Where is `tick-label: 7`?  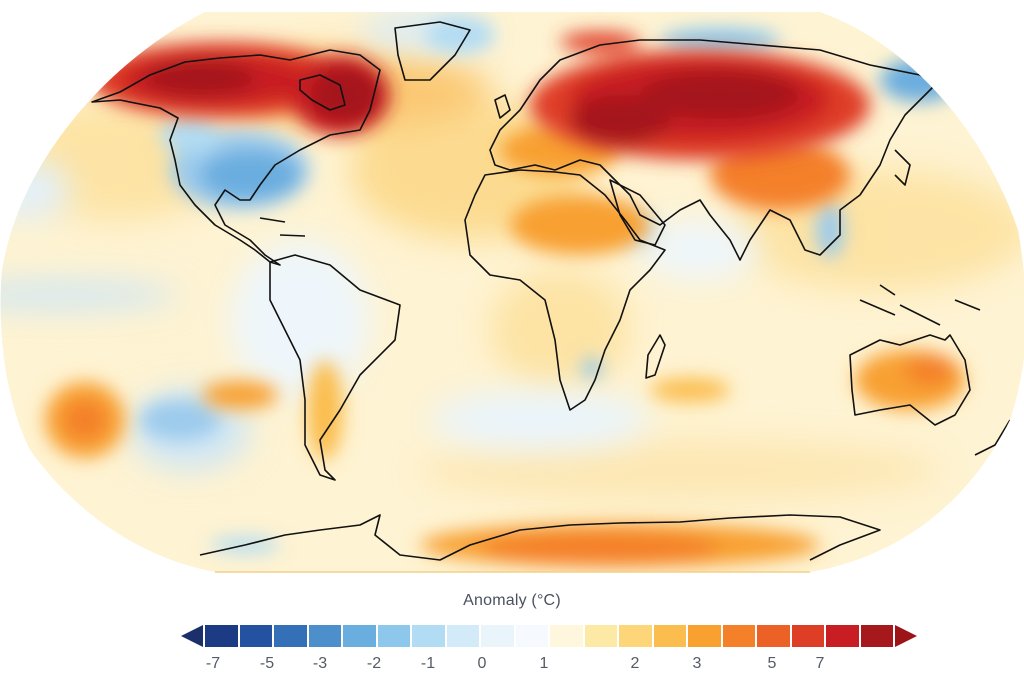 tick-label: 7 is located at coordinates (820, 663).